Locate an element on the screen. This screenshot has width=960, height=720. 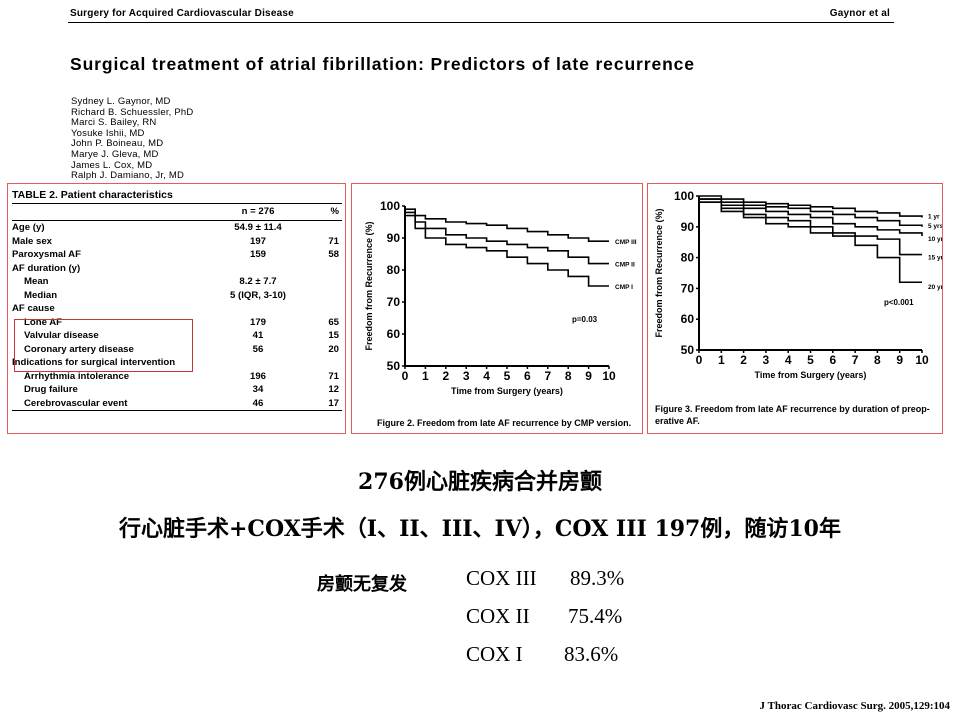
survival-curve-10-yrs is located at coordinates (811, 217).